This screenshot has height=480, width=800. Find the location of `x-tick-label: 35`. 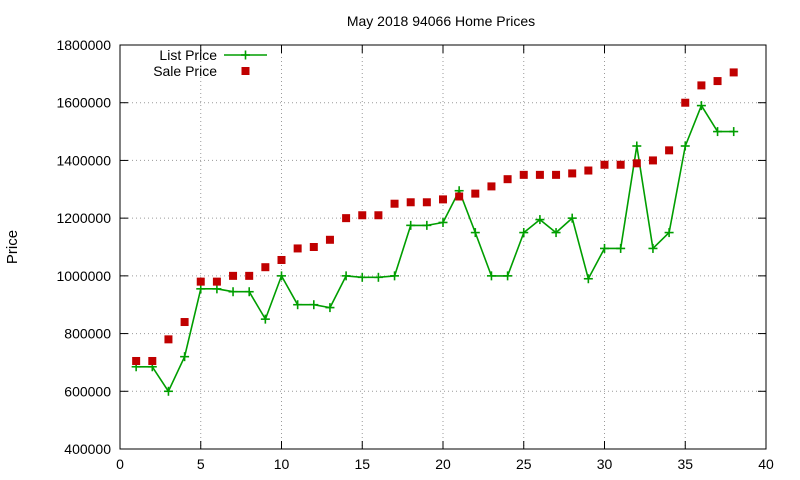

x-tick-label: 35 is located at coordinates (685, 464).